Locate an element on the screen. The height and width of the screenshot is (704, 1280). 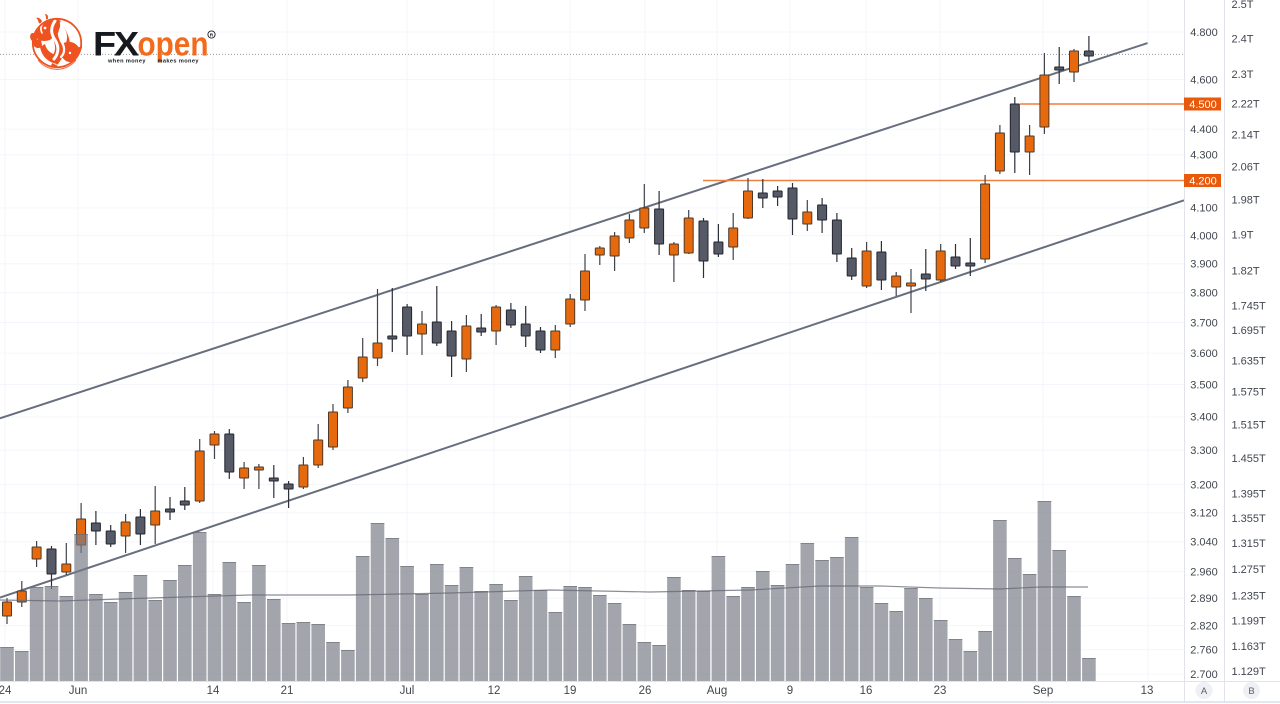
svg-text: 1.575T is located at coordinates (1249, 393).